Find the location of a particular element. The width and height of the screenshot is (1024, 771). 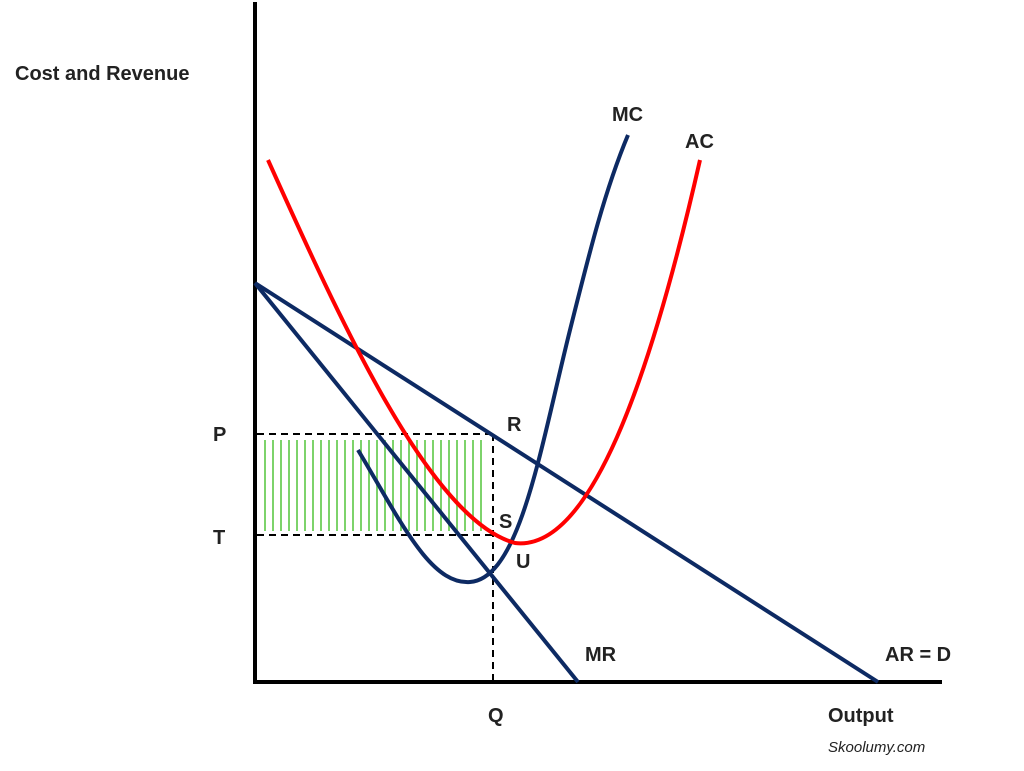

p-label: P is located at coordinates (219, 435).